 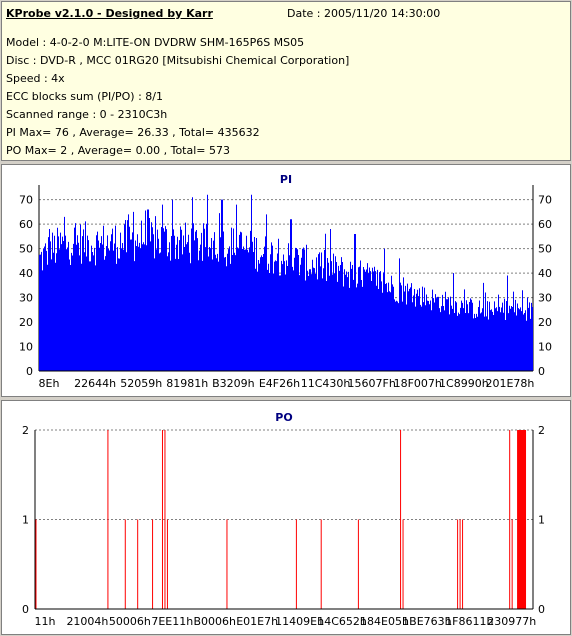 What do you see at coordinates (87, 621) in the screenshot?
I see `x-tick-label: 21004h` at bounding box center [87, 621].